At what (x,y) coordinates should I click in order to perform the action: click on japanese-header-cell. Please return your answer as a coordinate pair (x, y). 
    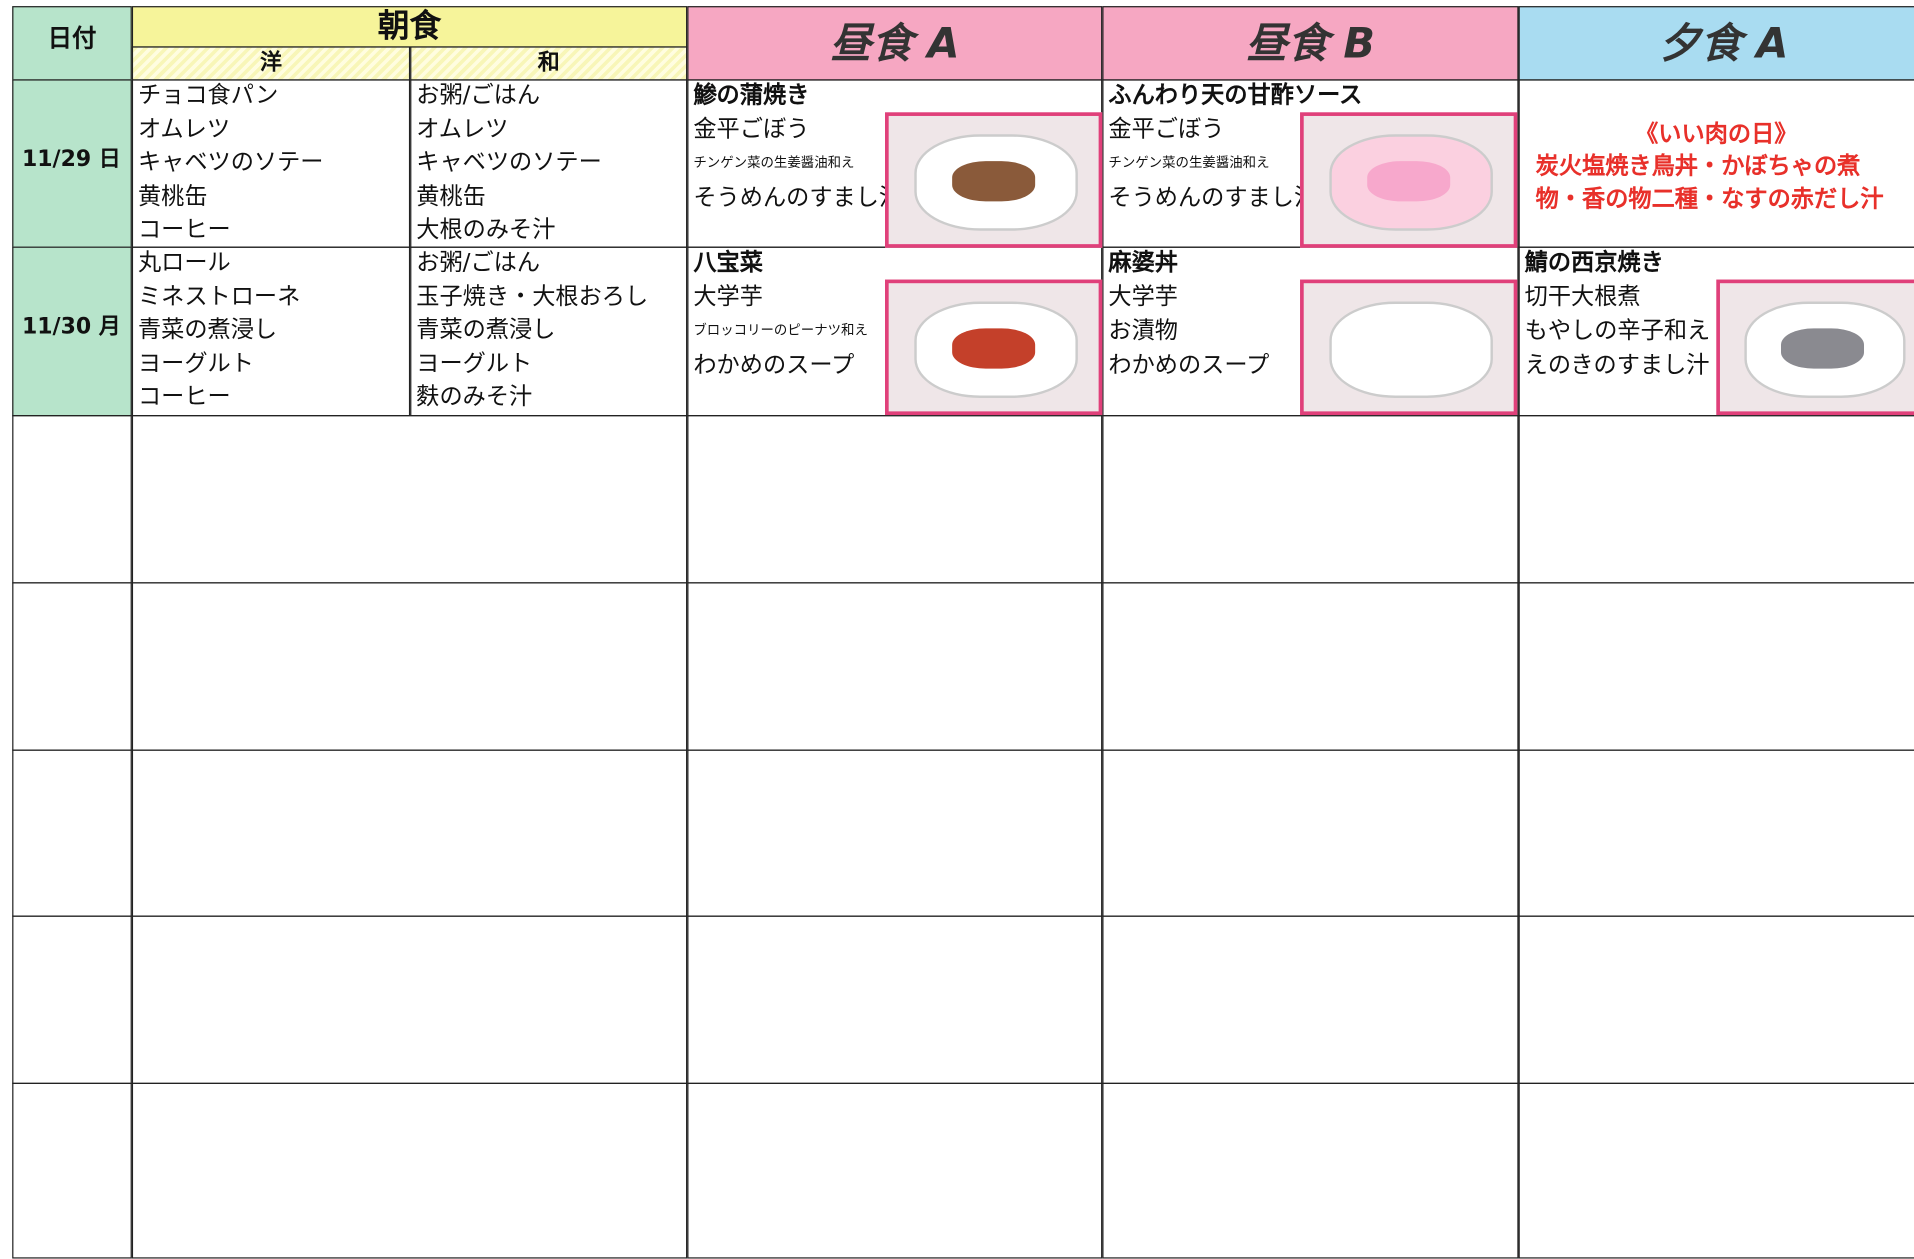
    Looking at the image, I should click on (549, 63).